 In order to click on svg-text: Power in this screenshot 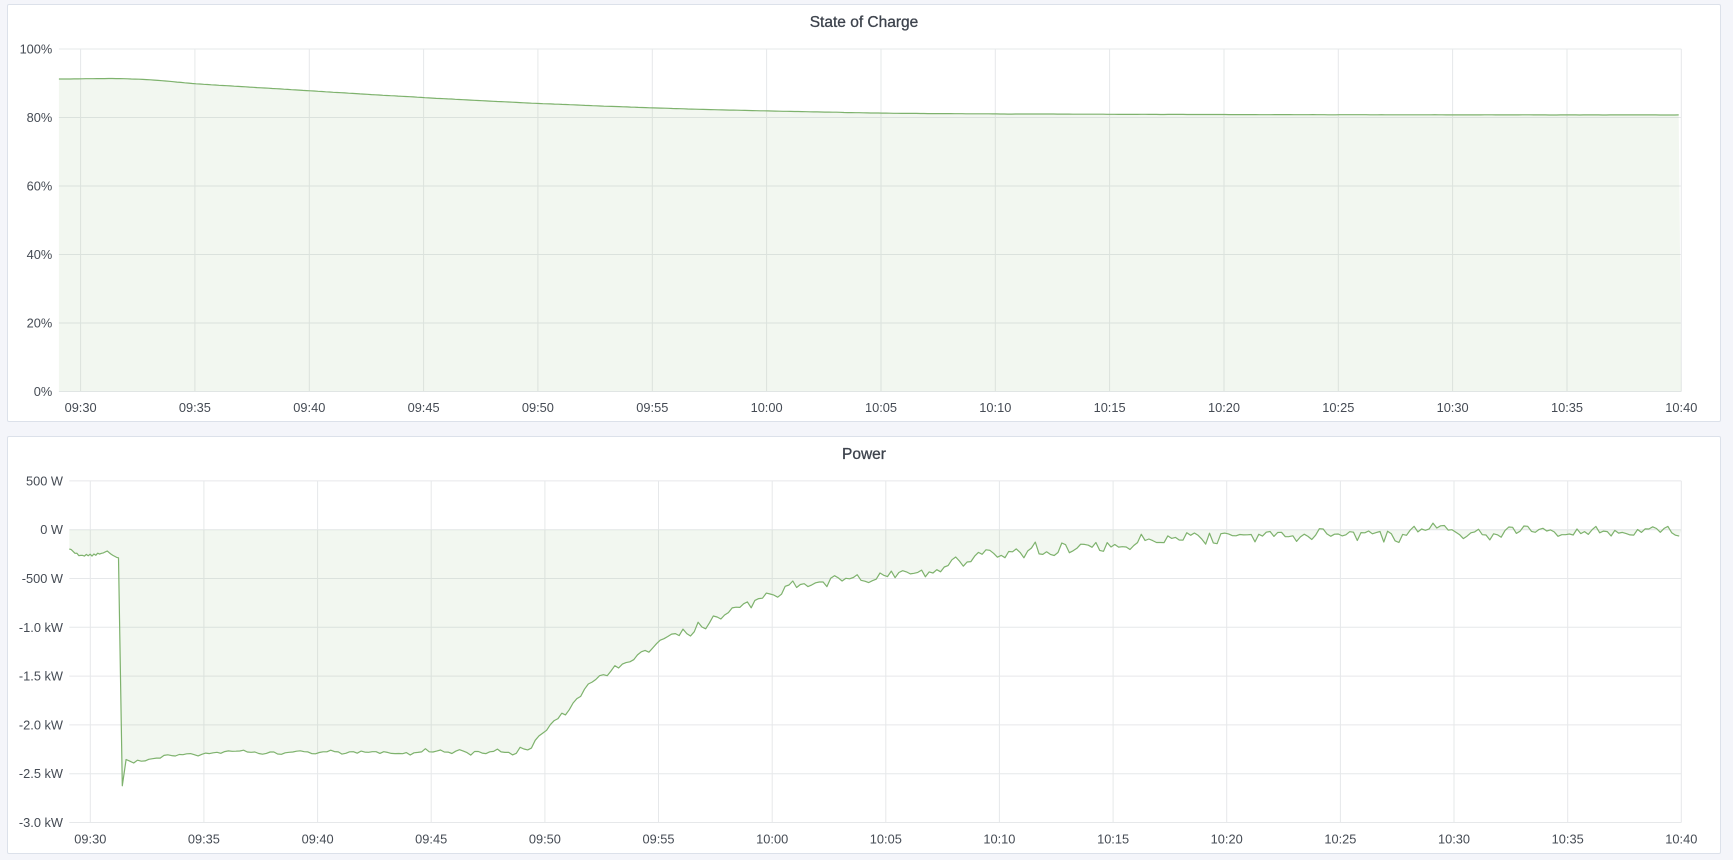, I will do `click(864, 454)`.